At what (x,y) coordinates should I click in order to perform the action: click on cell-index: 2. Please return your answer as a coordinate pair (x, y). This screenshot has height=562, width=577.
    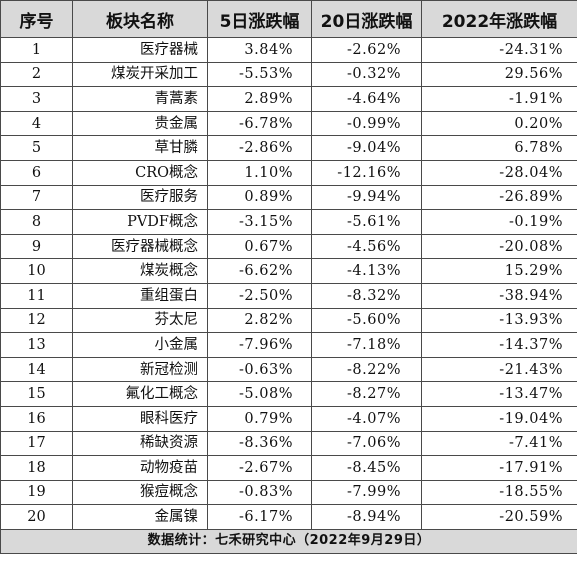
    Looking at the image, I should click on (36, 74).